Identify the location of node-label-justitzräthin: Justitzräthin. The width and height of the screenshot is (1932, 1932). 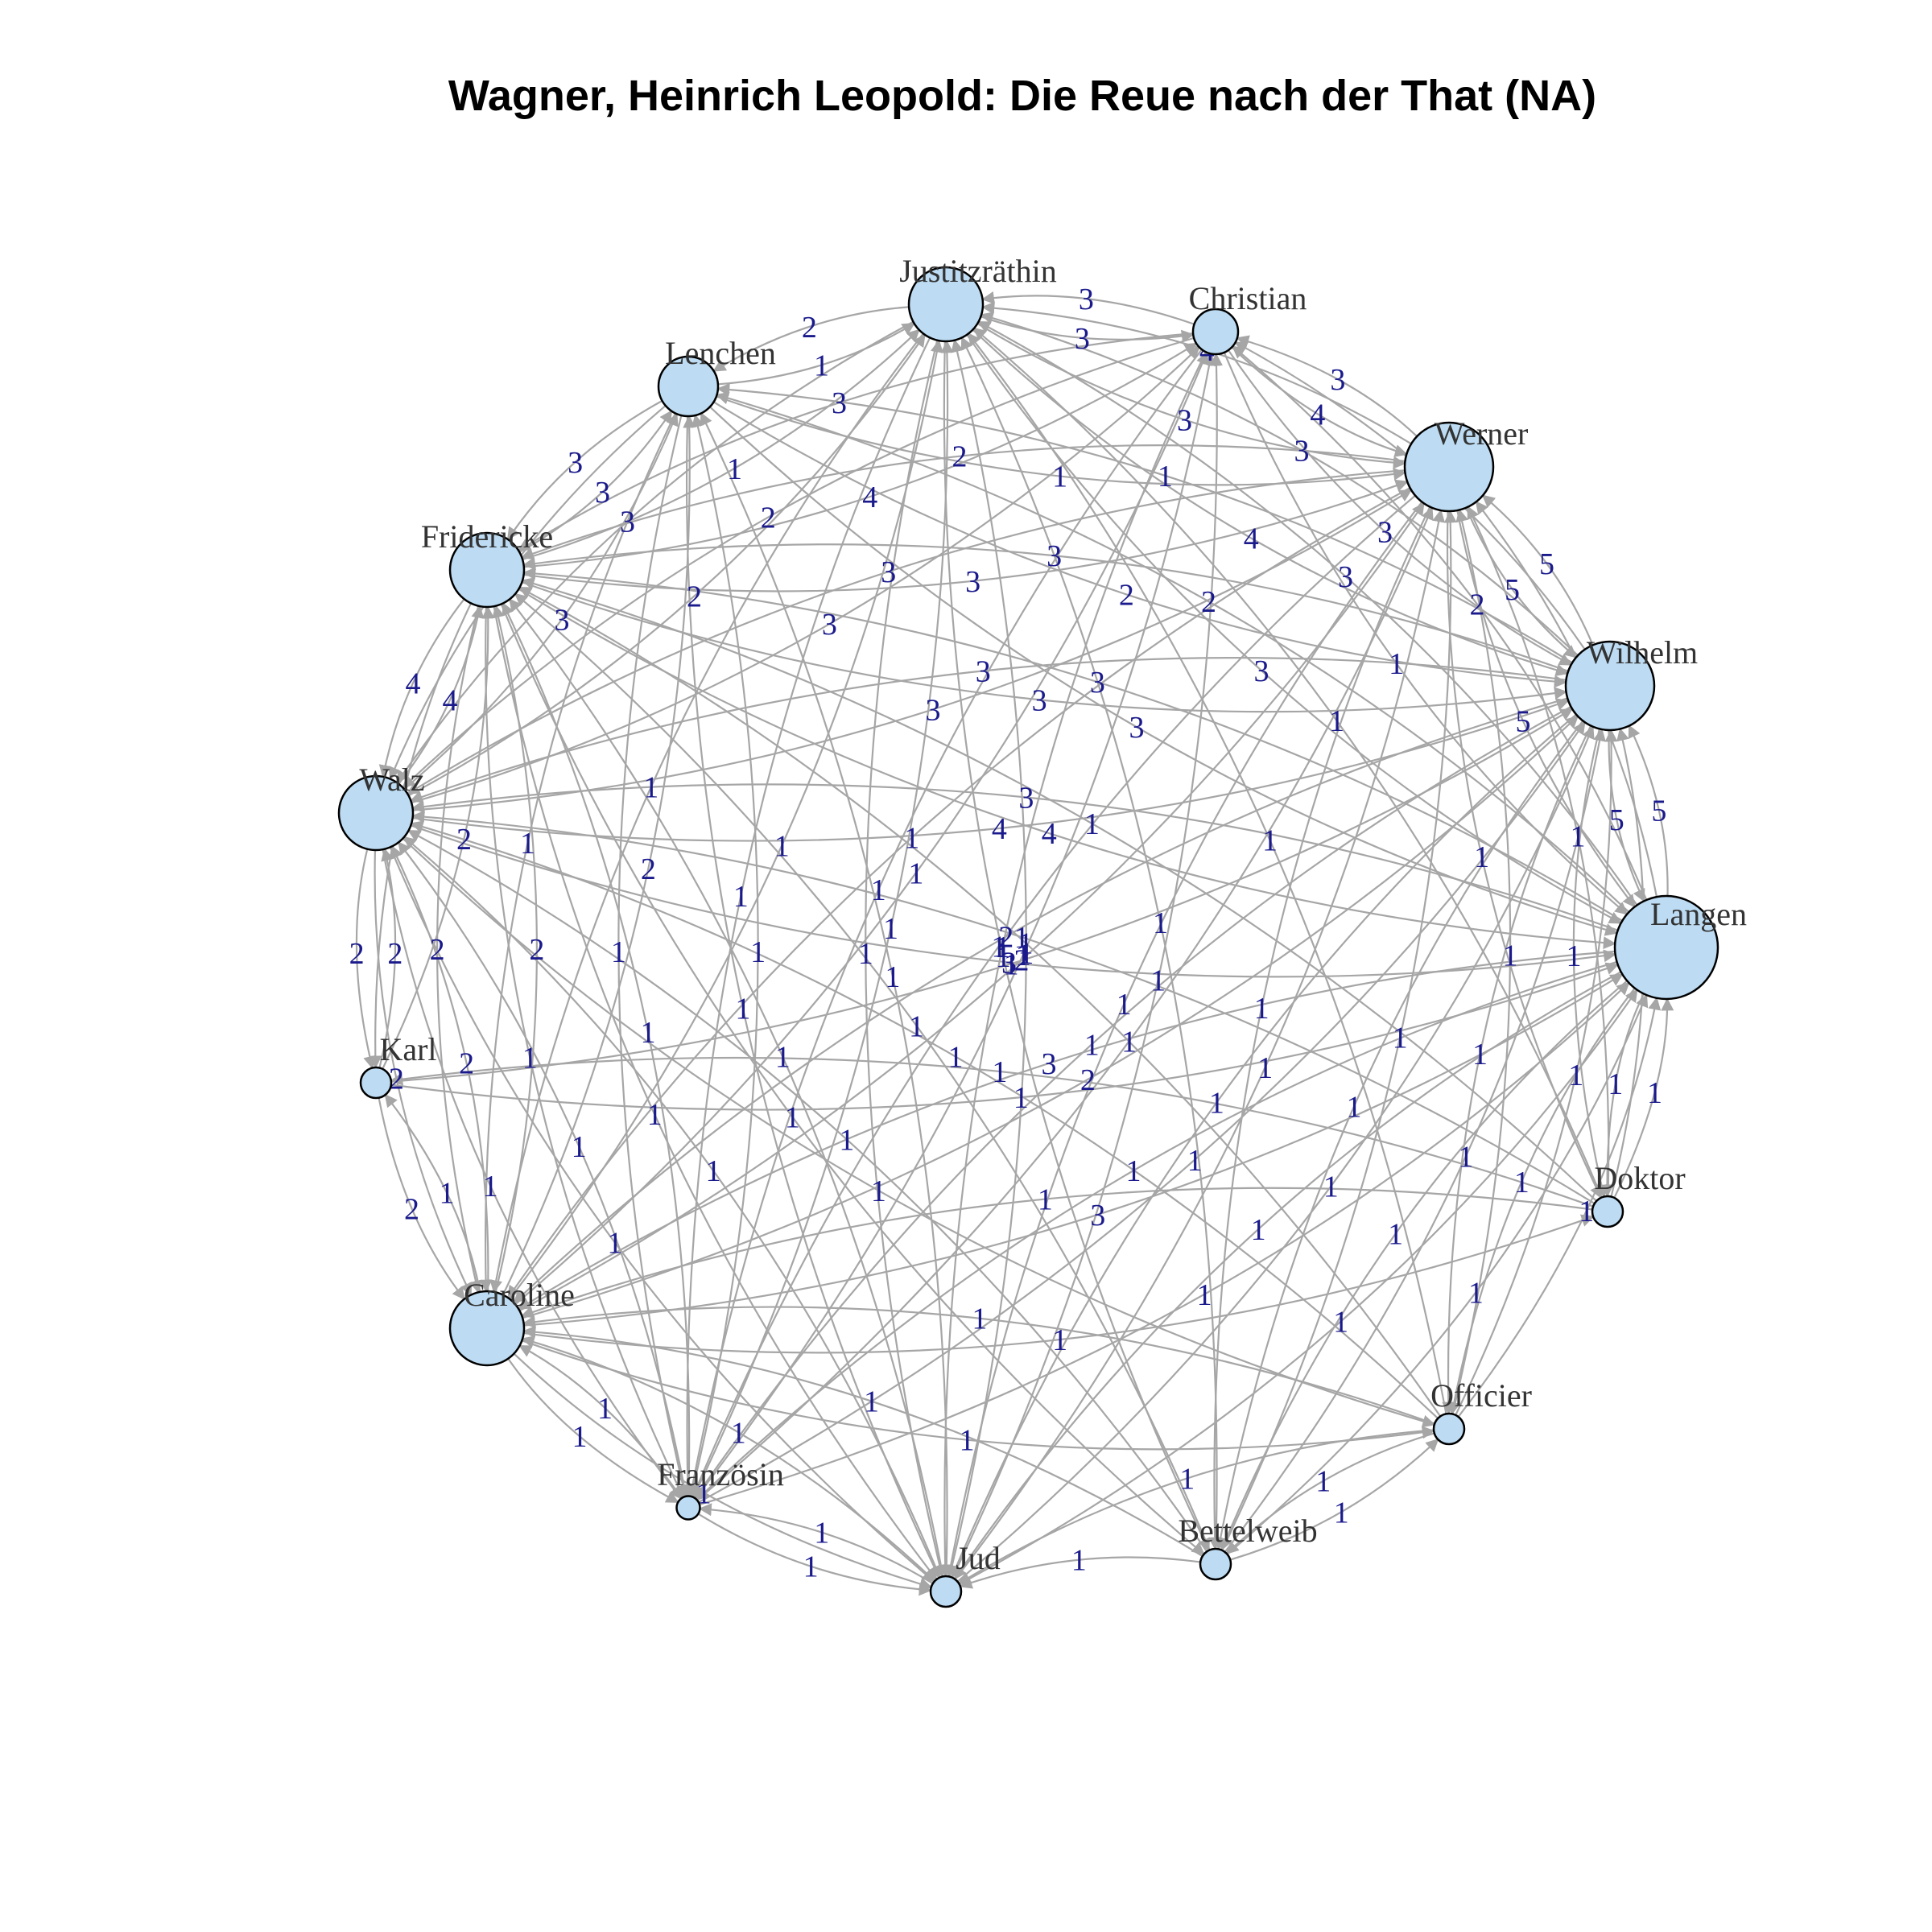
(978, 271).